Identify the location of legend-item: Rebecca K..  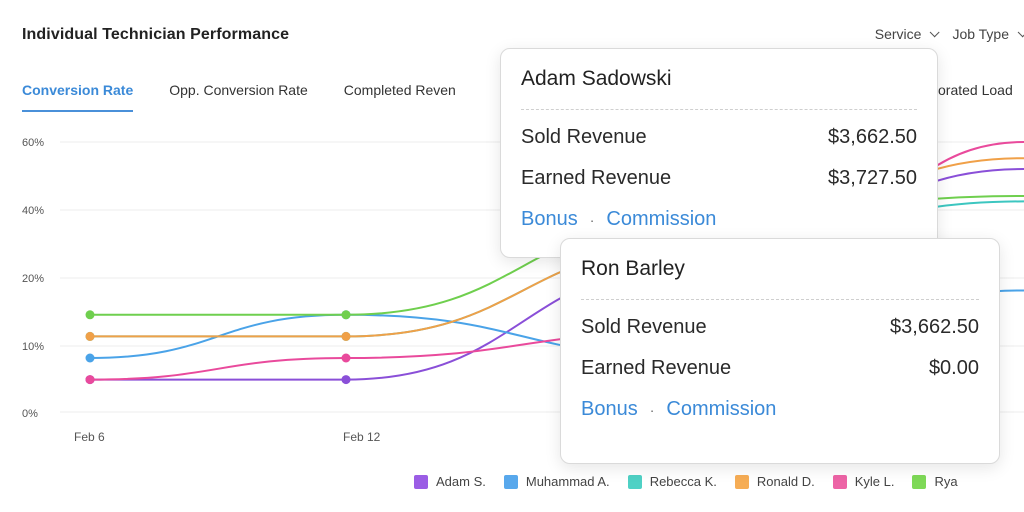
(672, 481).